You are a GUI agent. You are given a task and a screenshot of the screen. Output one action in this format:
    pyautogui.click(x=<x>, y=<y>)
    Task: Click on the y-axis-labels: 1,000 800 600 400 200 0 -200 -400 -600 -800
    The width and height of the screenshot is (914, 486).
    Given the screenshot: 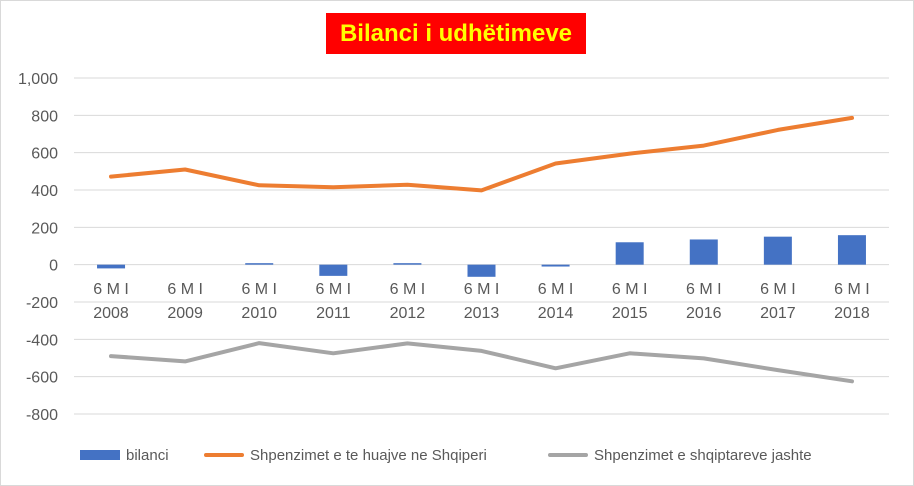 What is the action you would take?
    pyautogui.click(x=38, y=247)
    